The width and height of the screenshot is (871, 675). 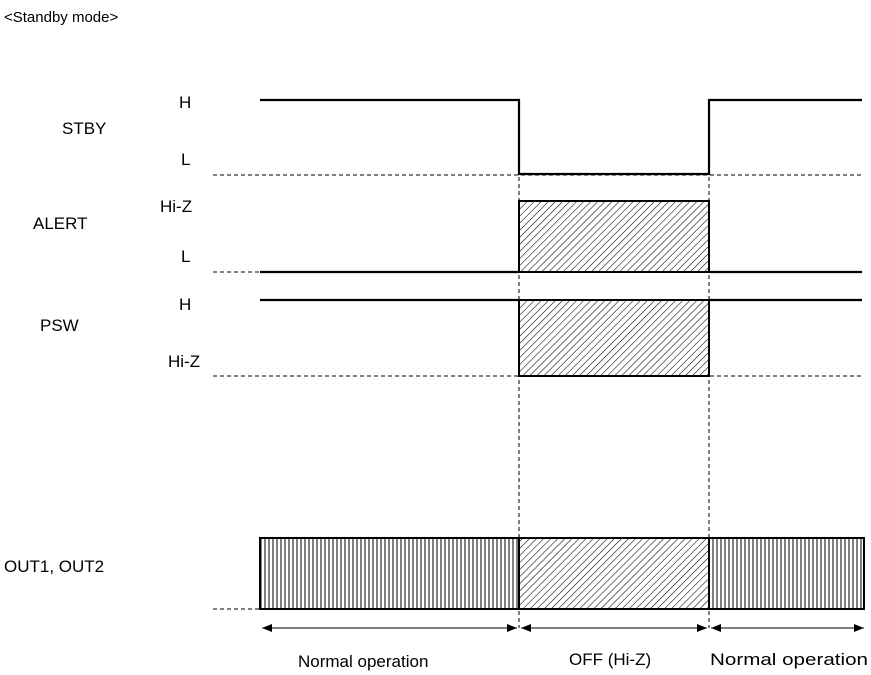 What do you see at coordinates (614, 236) in the screenshot?
I see `alert-hiz-block` at bounding box center [614, 236].